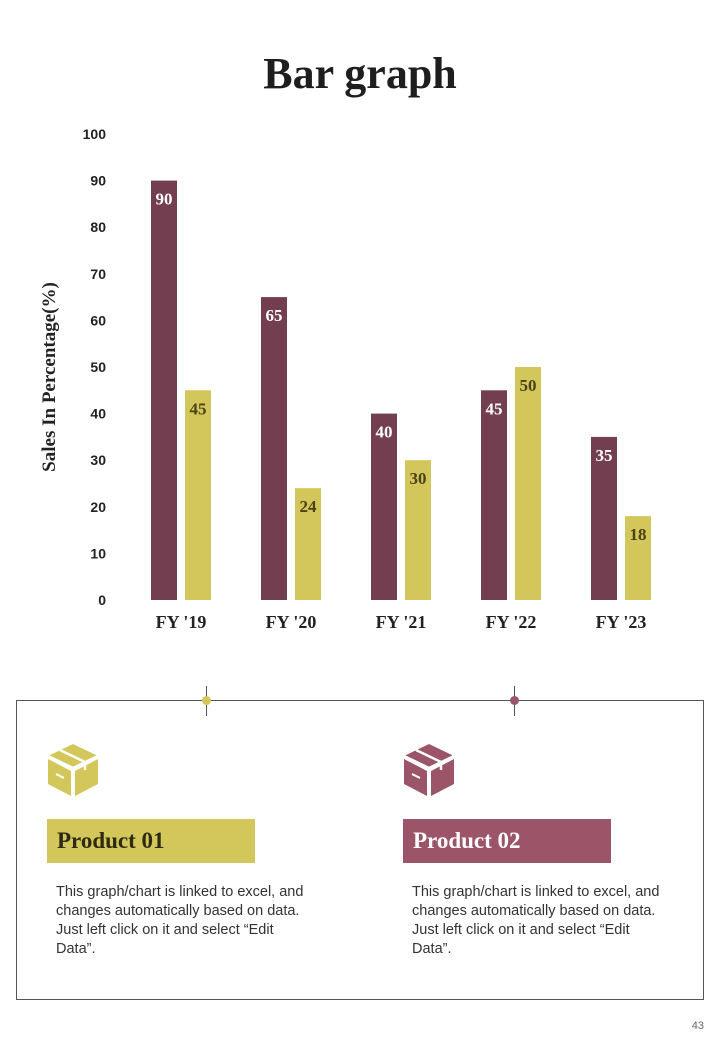 The width and height of the screenshot is (720, 1040). I want to click on data-label: 40, so click(384, 432).